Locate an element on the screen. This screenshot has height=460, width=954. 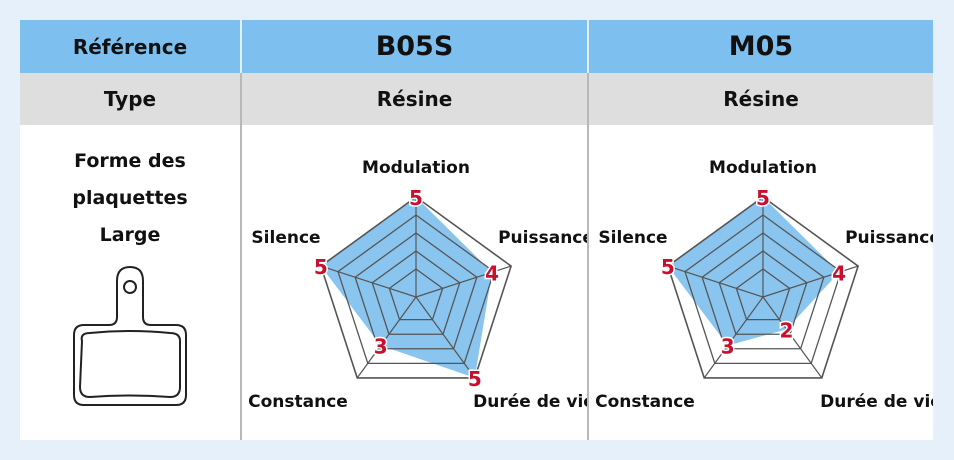
type-row: Type Résine Résine is located at coordinates (476, 99).